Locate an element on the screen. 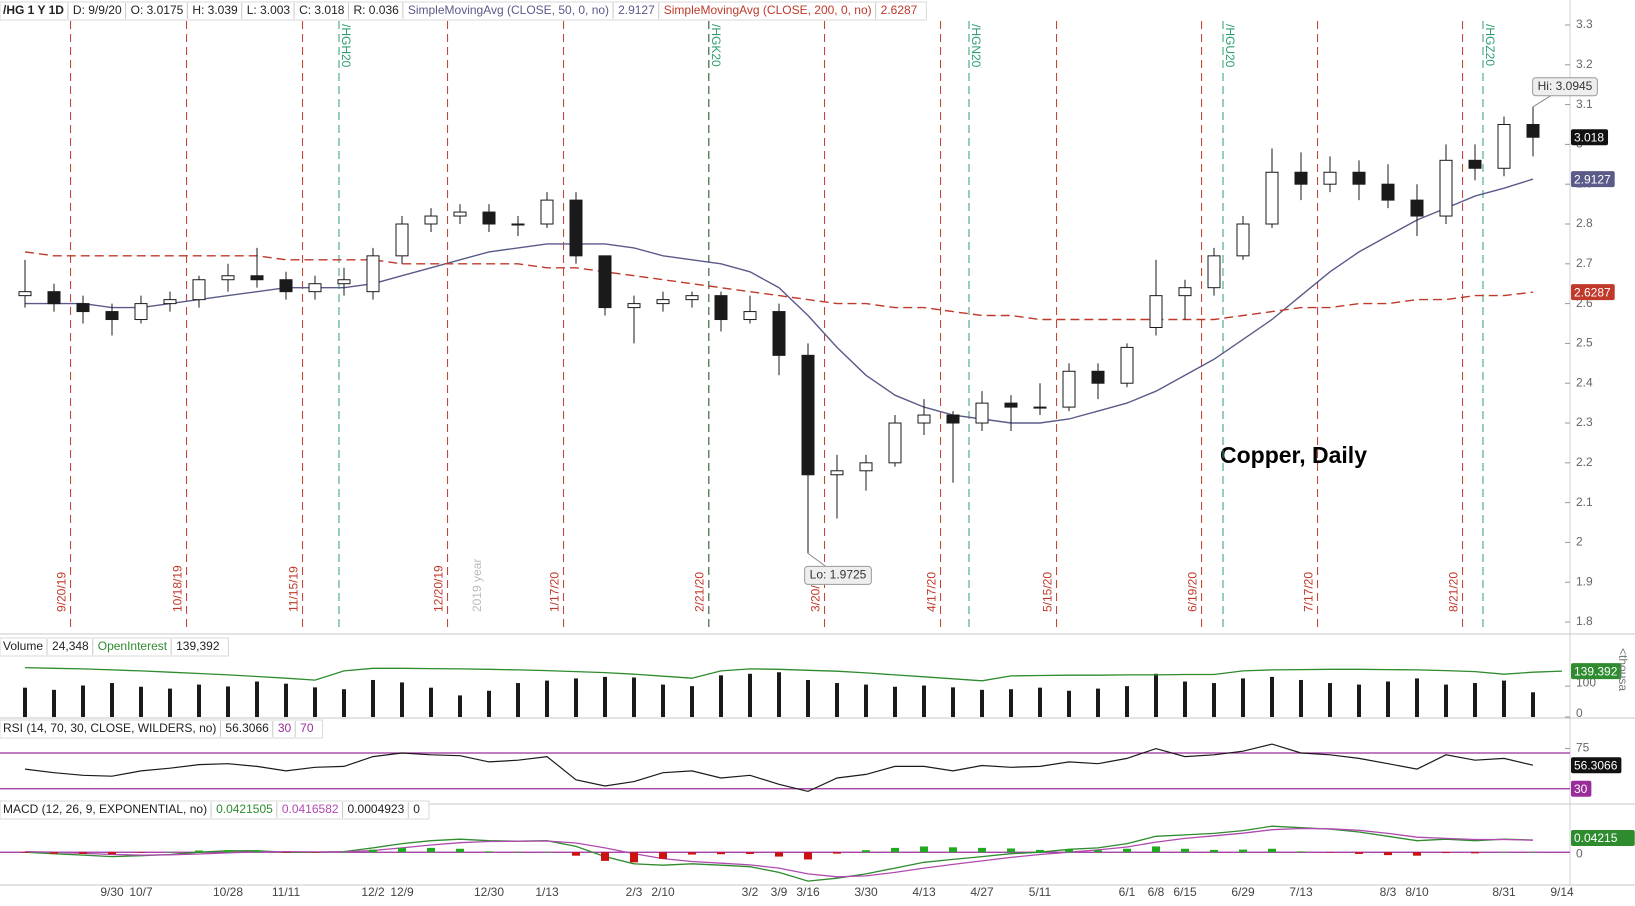 Image resolution: width=1635 pixels, height=906 pixels. header-item: D: 9/9/20 is located at coordinates (97, 10).